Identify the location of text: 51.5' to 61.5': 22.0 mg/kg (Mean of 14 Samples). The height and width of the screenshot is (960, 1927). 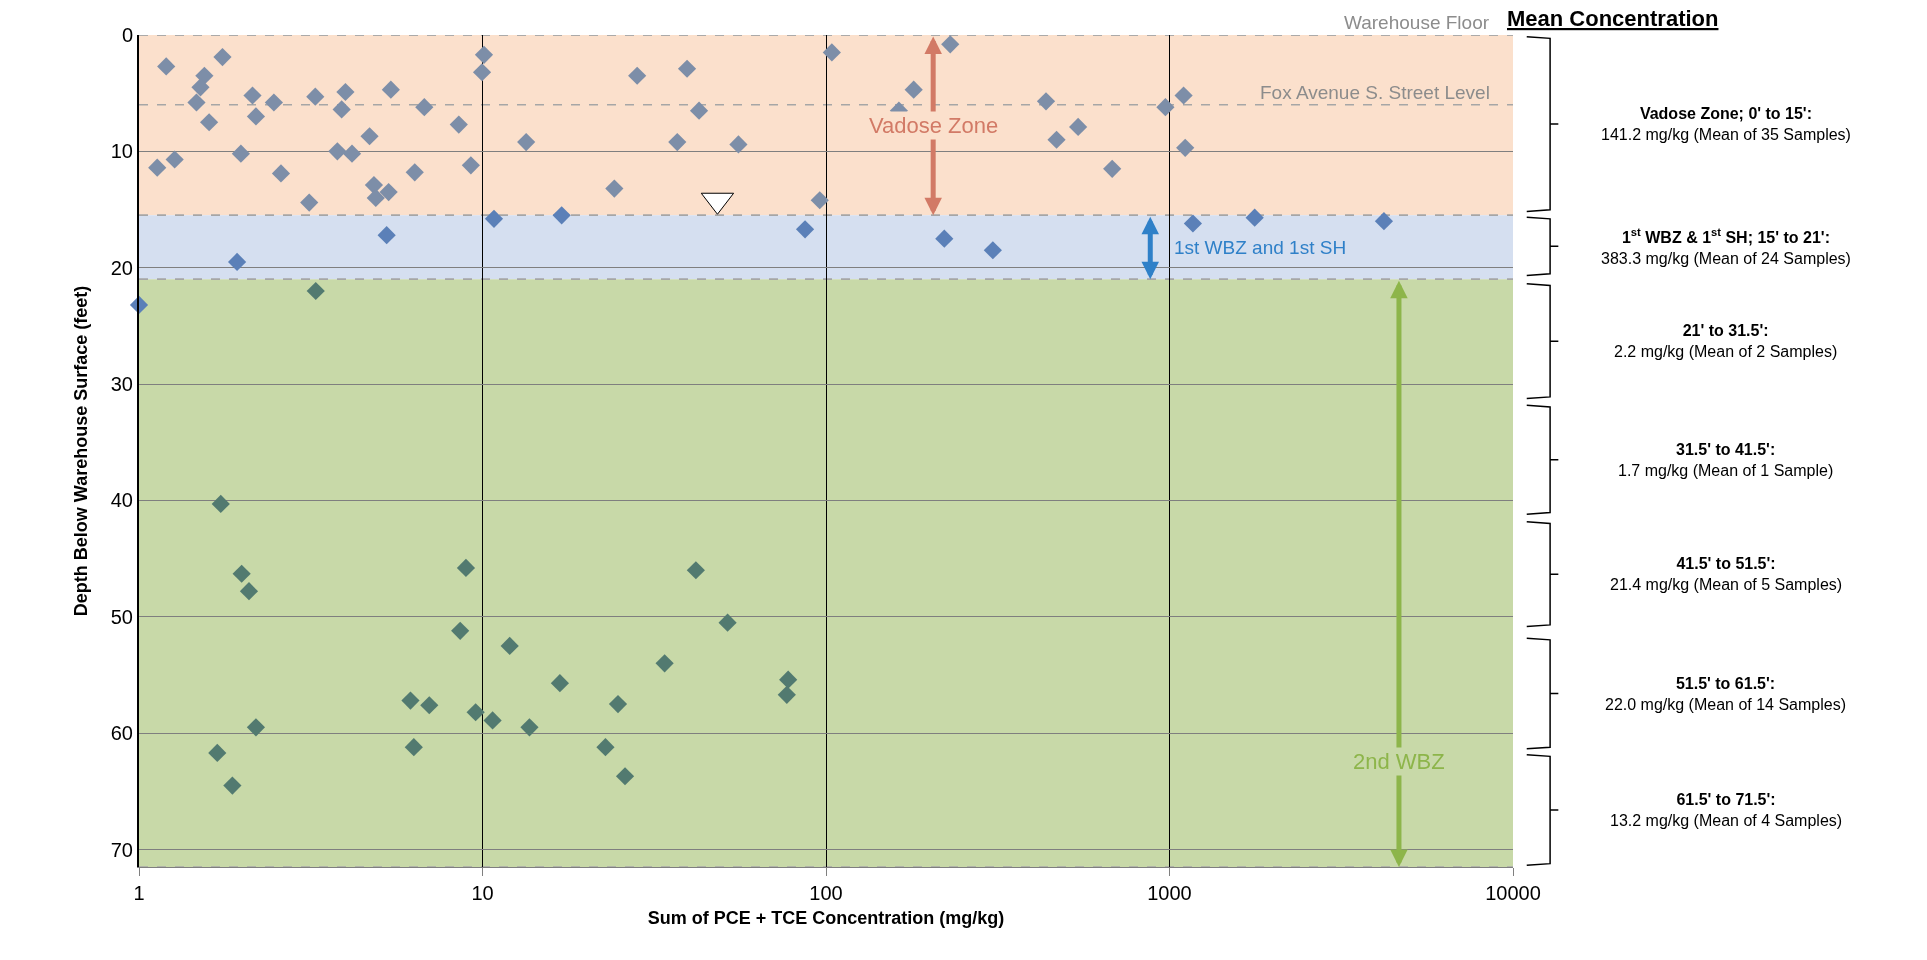
(1726, 694).